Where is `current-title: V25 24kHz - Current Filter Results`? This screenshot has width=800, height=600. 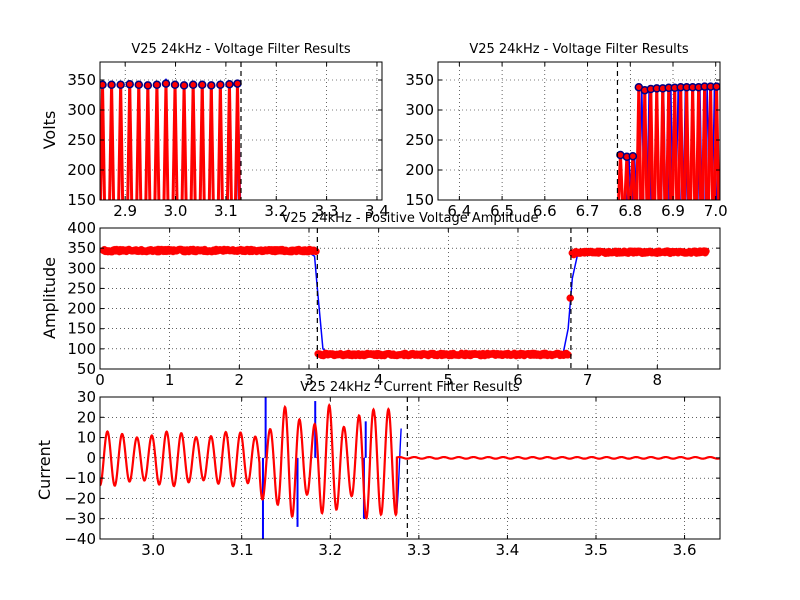 current-title: V25 24kHz - Current Filter Results is located at coordinates (410, 387).